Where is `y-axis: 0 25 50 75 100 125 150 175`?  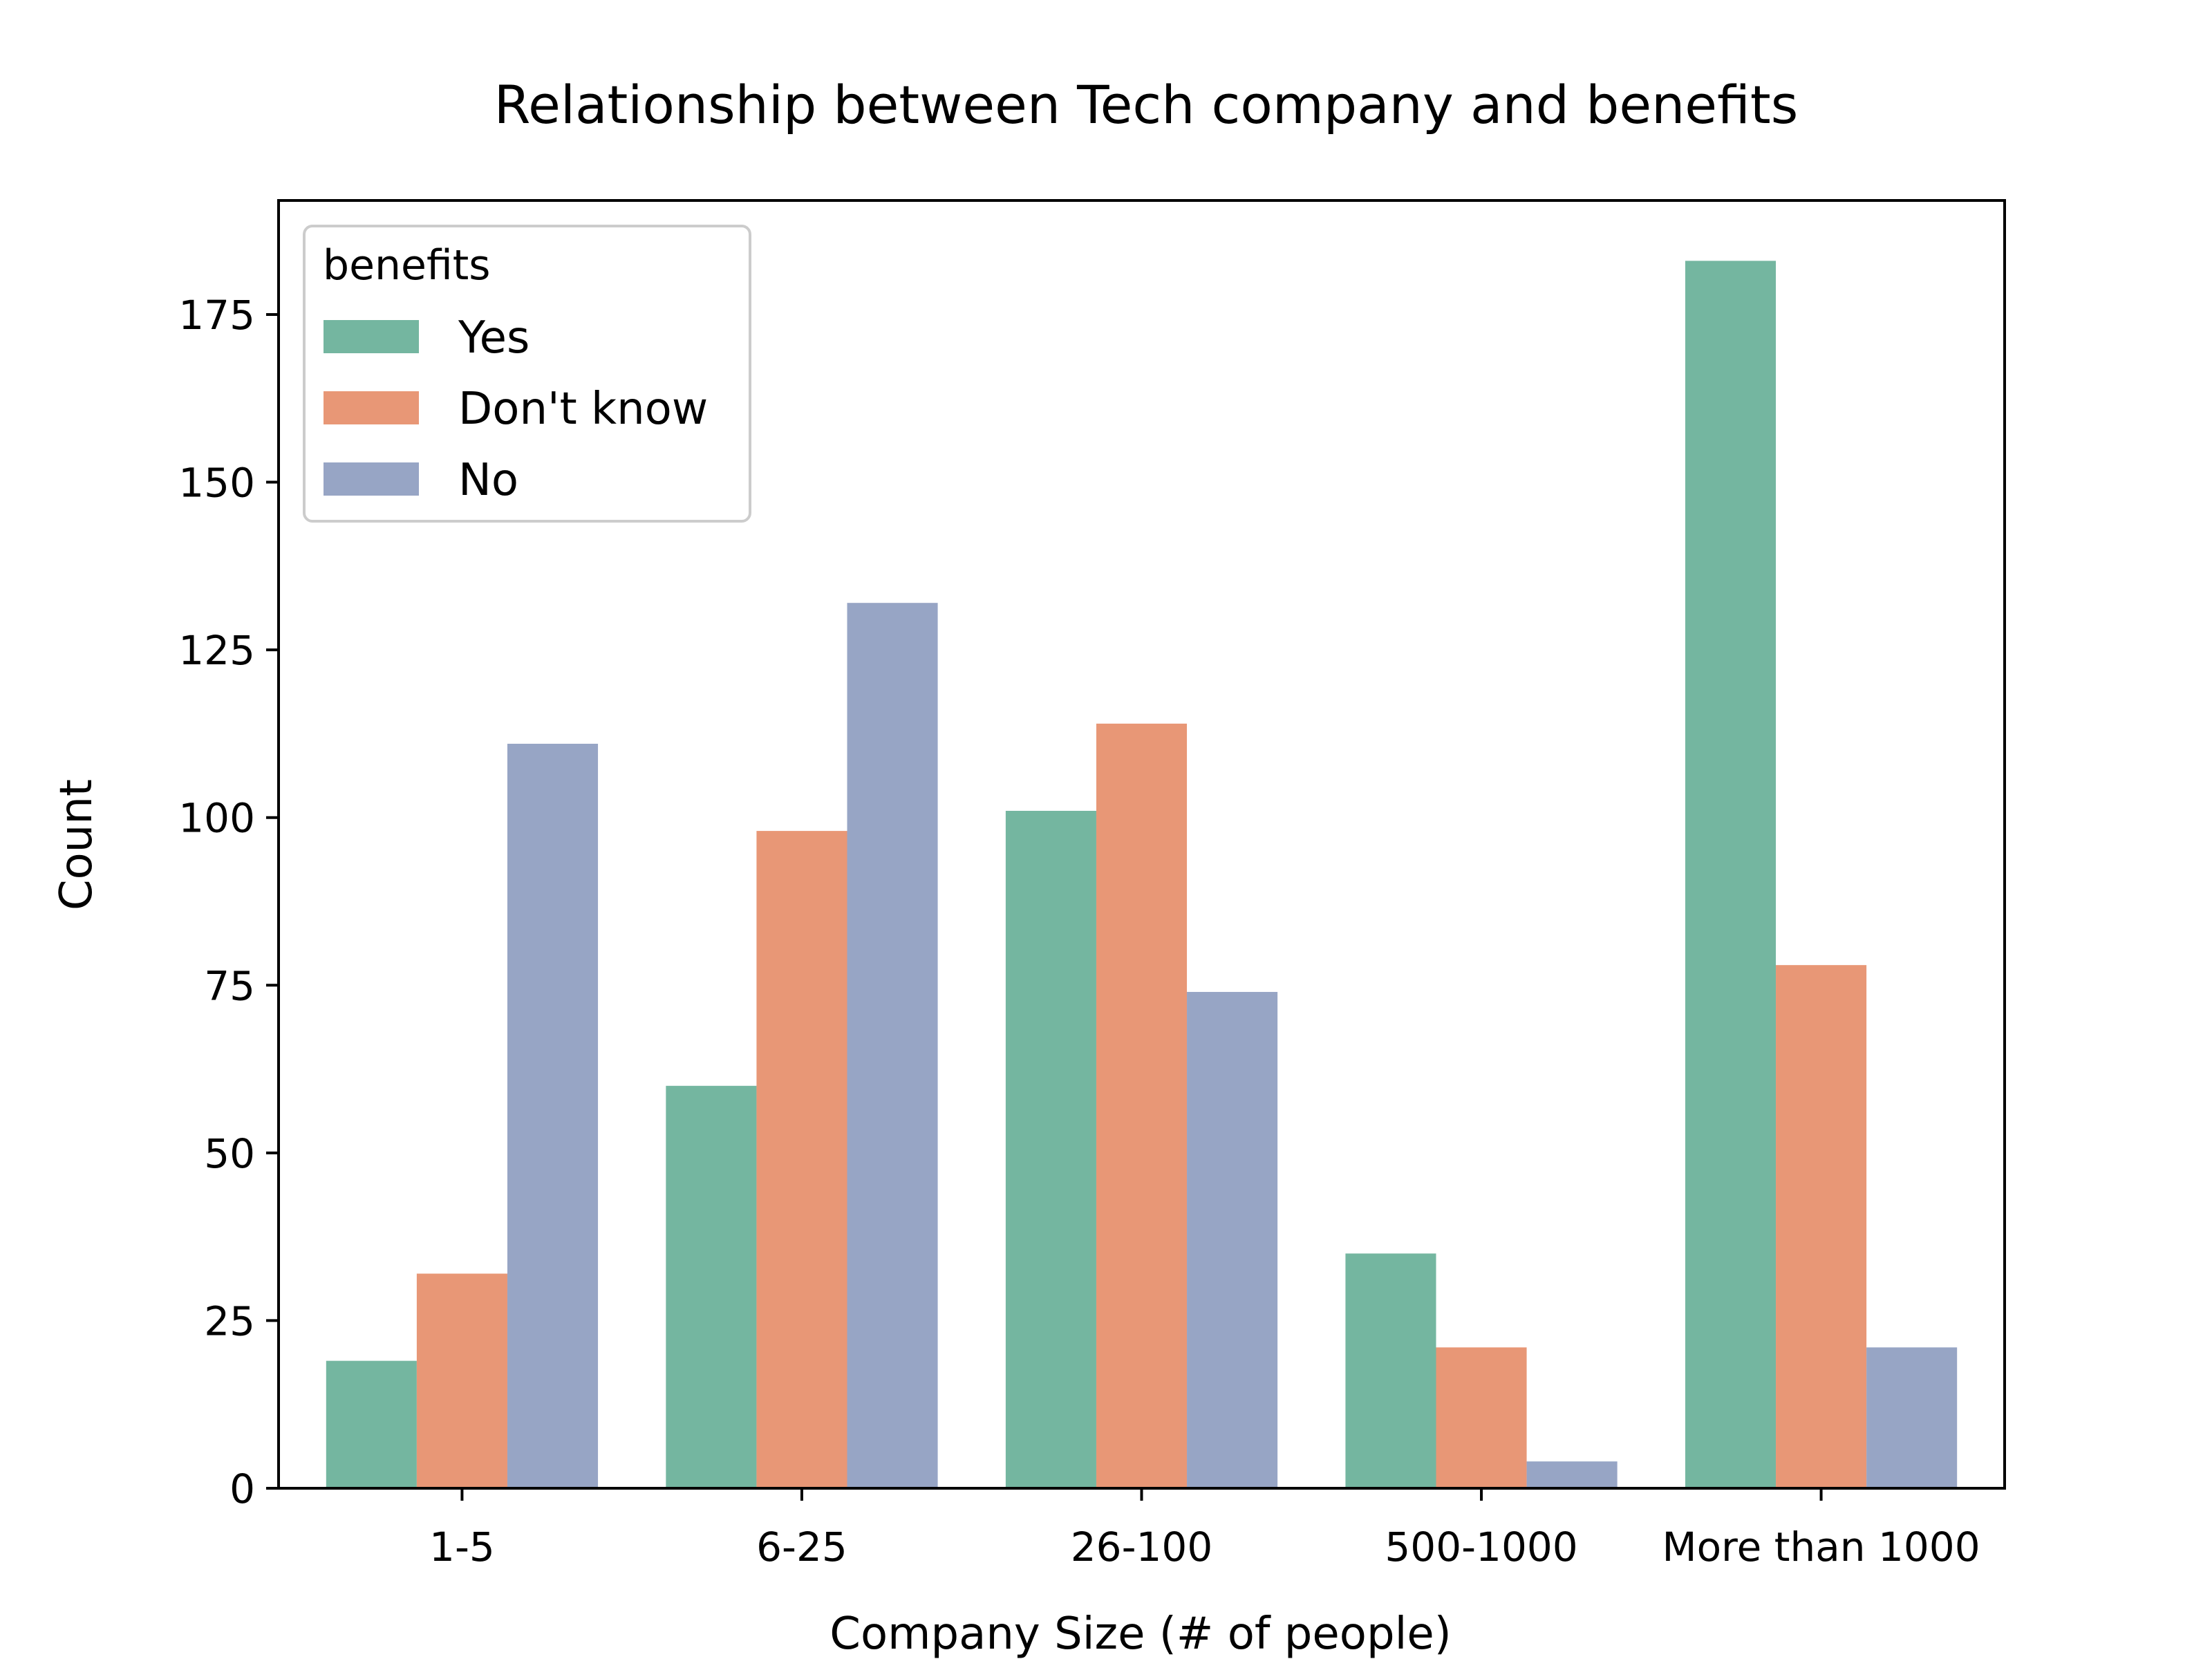
y-axis: 0 25 50 75 100 125 150 175 is located at coordinates (228, 902).